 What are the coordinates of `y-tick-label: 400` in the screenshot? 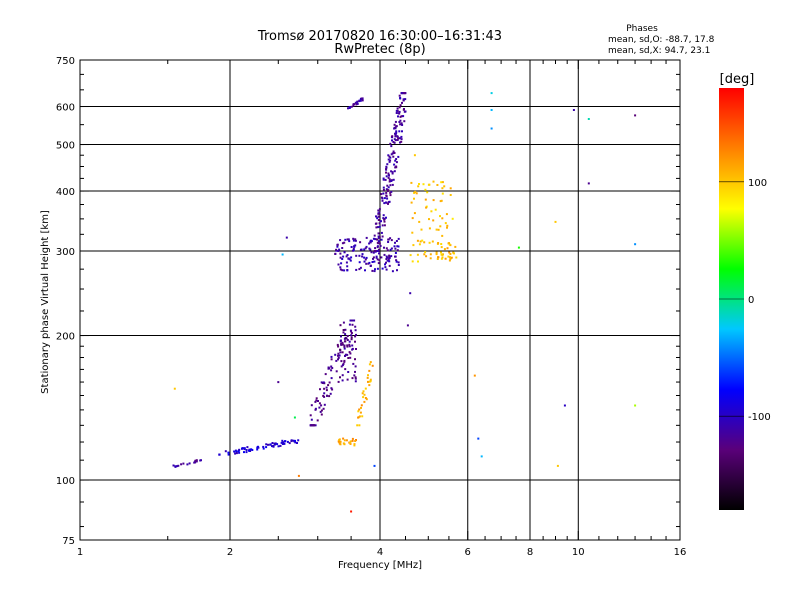 It's located at (65, 192).